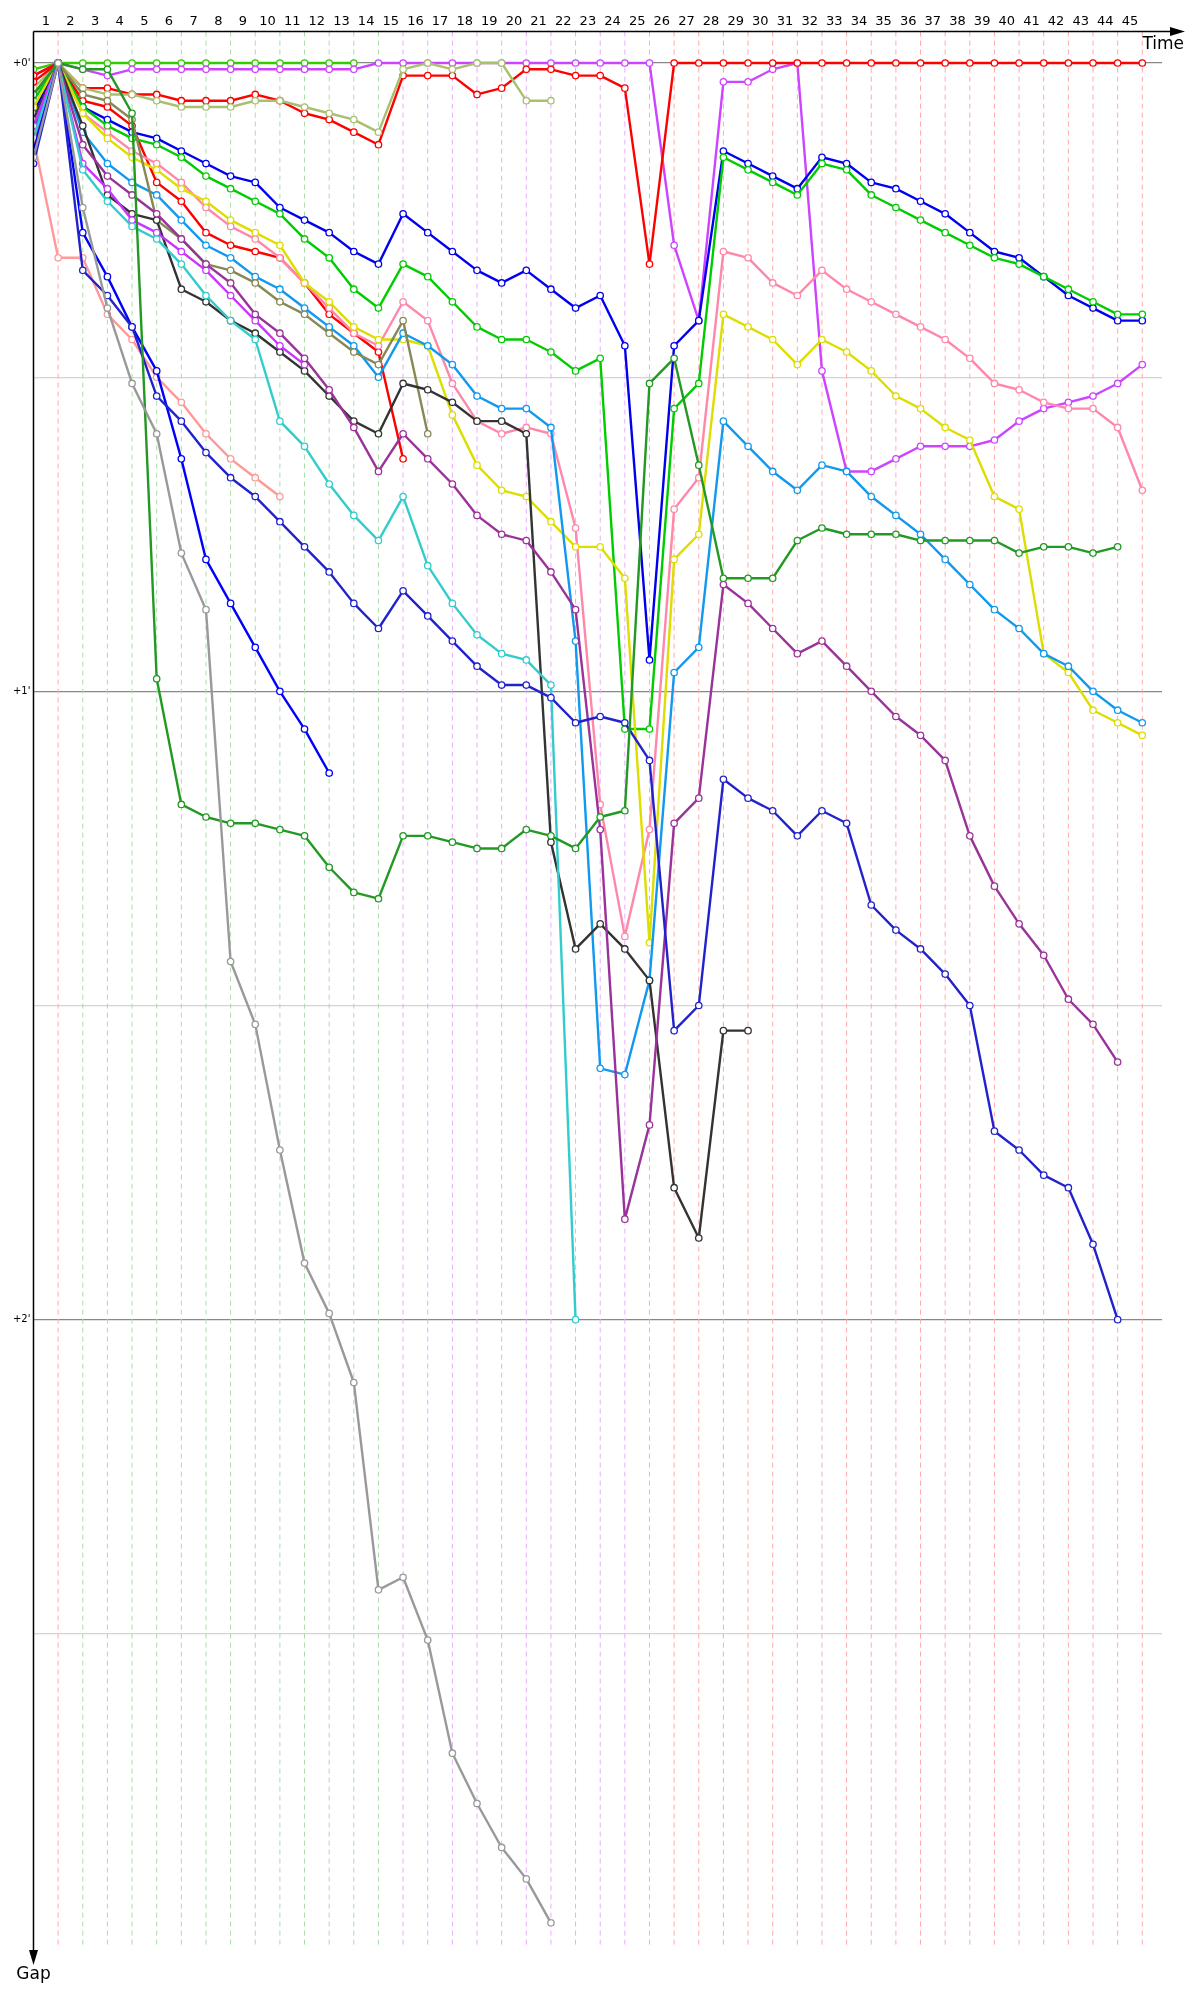 The image size is (1200, 2000). Describe the element at coordinates (415, 21) in the screenshot. I see `x-tick-label: 16` at that location.